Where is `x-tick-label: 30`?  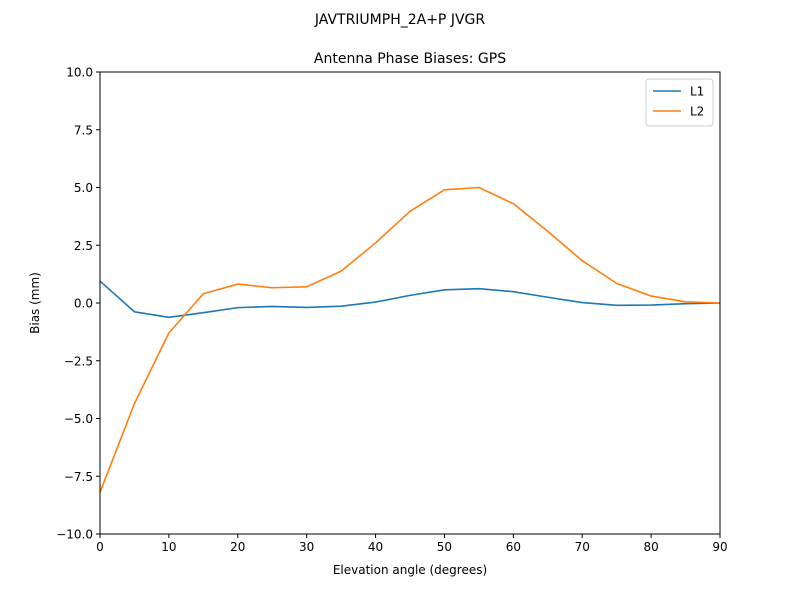
x-tick-label: 30 is located at coordinates (306, 547).